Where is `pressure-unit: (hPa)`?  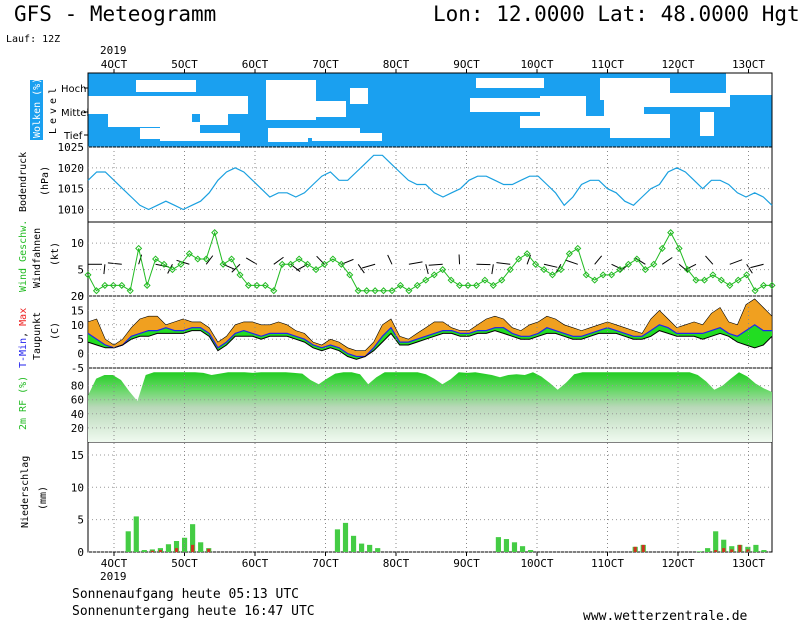
pressure-unit: (hPa) is located at coordinates (45, 181).